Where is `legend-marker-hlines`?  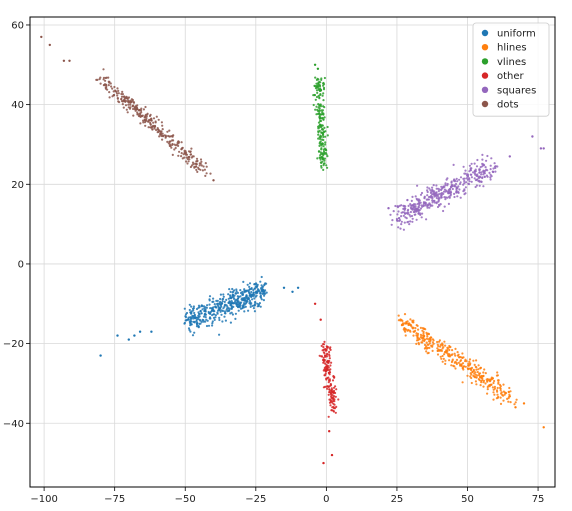
legend-marker-hlines is located at coordinates (485, 47).